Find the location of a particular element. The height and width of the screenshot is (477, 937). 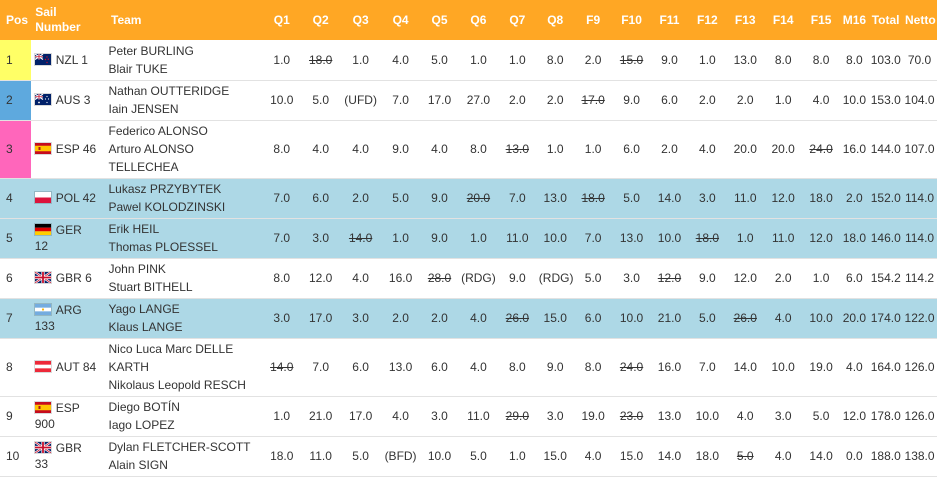

position-cell: 1 is located at coordinates (15, 60).